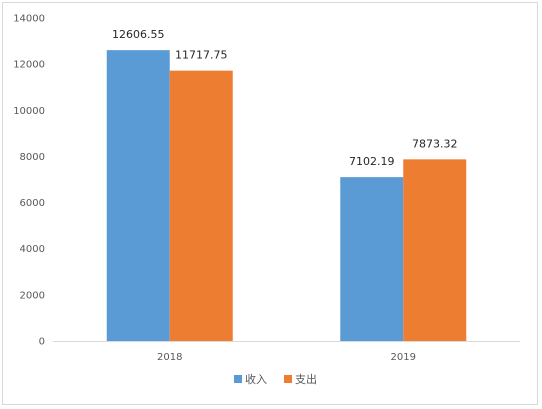 This screenshot has width=542, height=409. I want to click on y-tick-label: 6000, so click(32, 203).